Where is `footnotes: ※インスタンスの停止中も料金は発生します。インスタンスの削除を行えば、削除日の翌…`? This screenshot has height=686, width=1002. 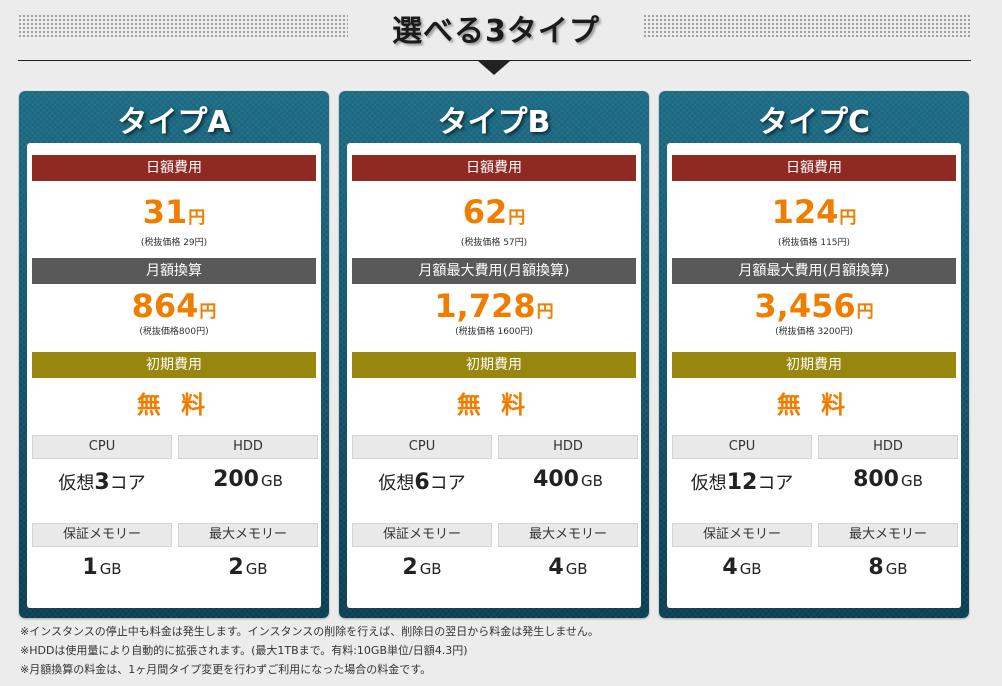
footnotes: ※インスタンスの停止中も料金は発生します。インスタンスの削除を行えば、削除日の翌… is located at coordinates (500, 650).